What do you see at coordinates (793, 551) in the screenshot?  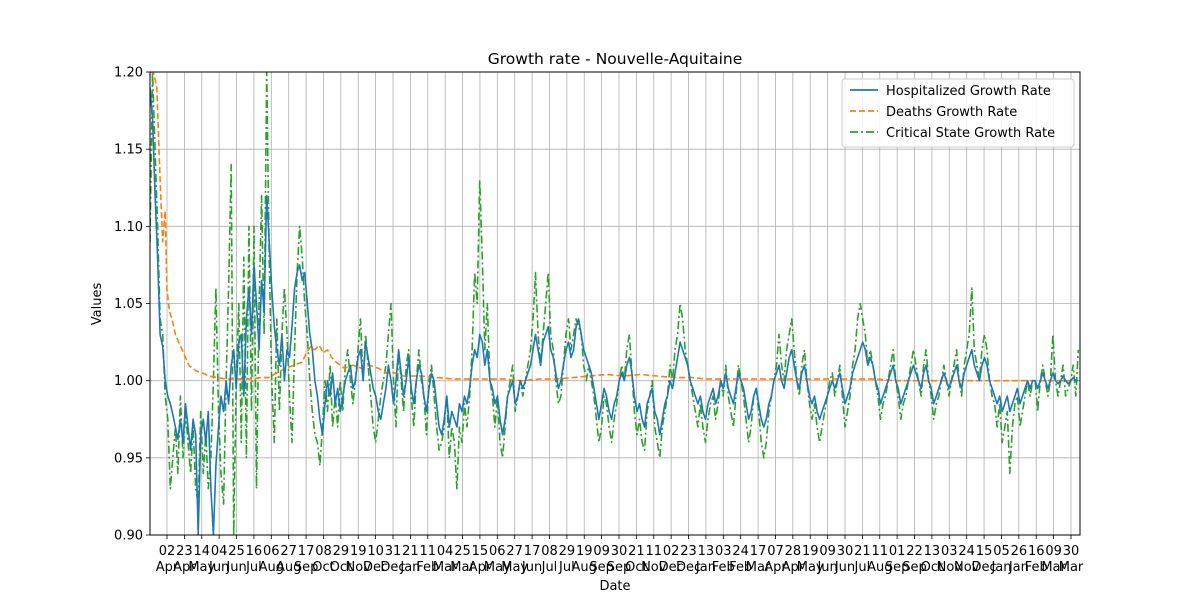 I see `x-tick-day: 28` at bounding box center [793, 551].